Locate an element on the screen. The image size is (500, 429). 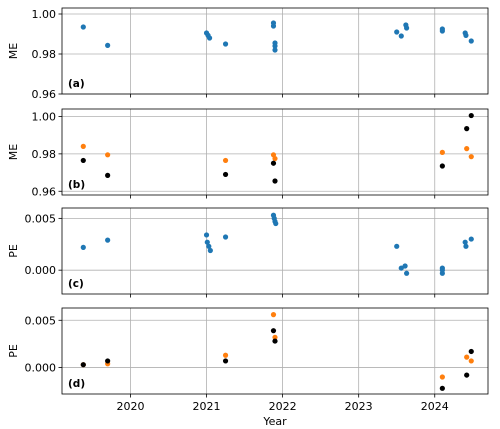
panel-label: (c) is located at coordinates (76, 284).